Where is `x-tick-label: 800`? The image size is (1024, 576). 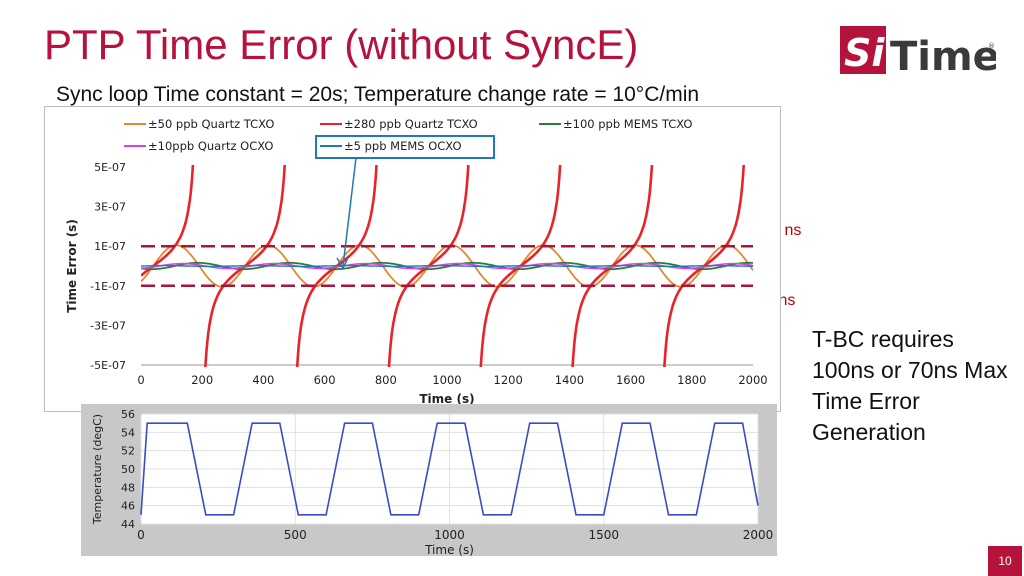 x-tick-label: 800 is located at coordinates (386, 380).